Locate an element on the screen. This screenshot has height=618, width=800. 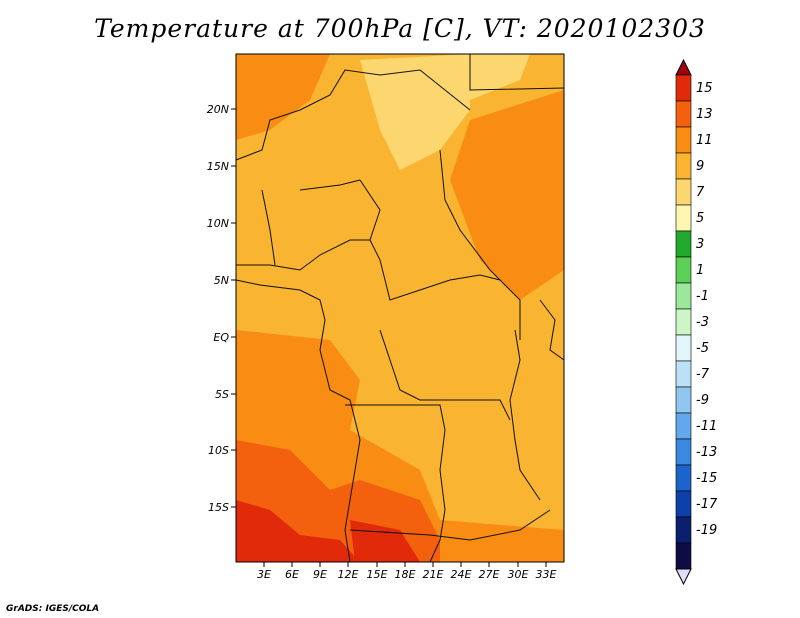
colorbar-label: -19 is located at coordinates (706, 530).